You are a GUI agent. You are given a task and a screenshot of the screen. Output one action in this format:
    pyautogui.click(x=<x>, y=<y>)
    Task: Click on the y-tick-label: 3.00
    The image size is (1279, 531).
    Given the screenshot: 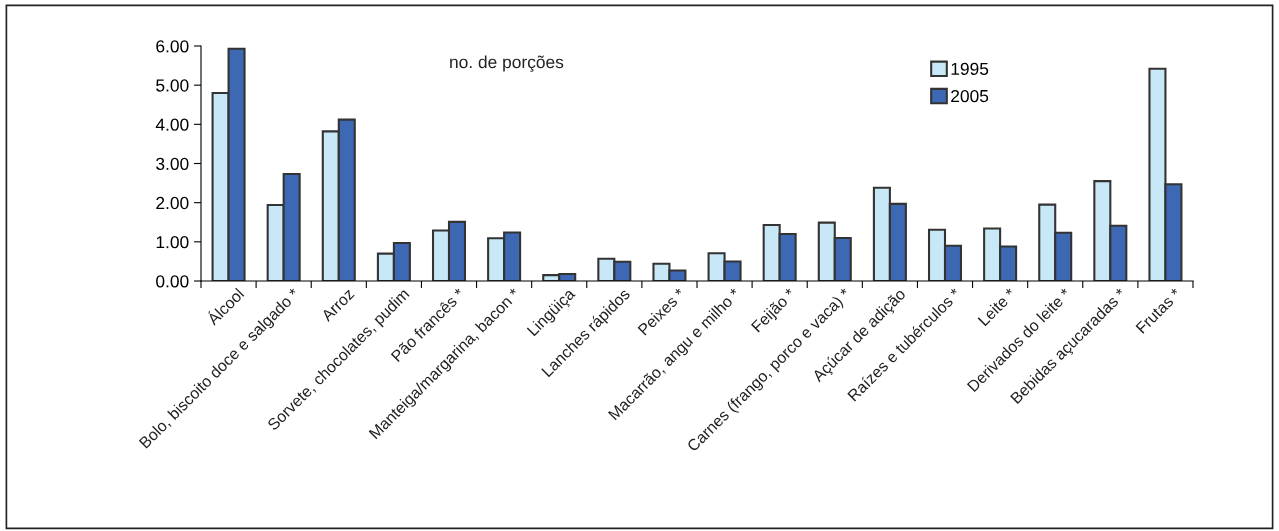 What is the action you would take?
    pyautogui.click(x=172, y=163)
    